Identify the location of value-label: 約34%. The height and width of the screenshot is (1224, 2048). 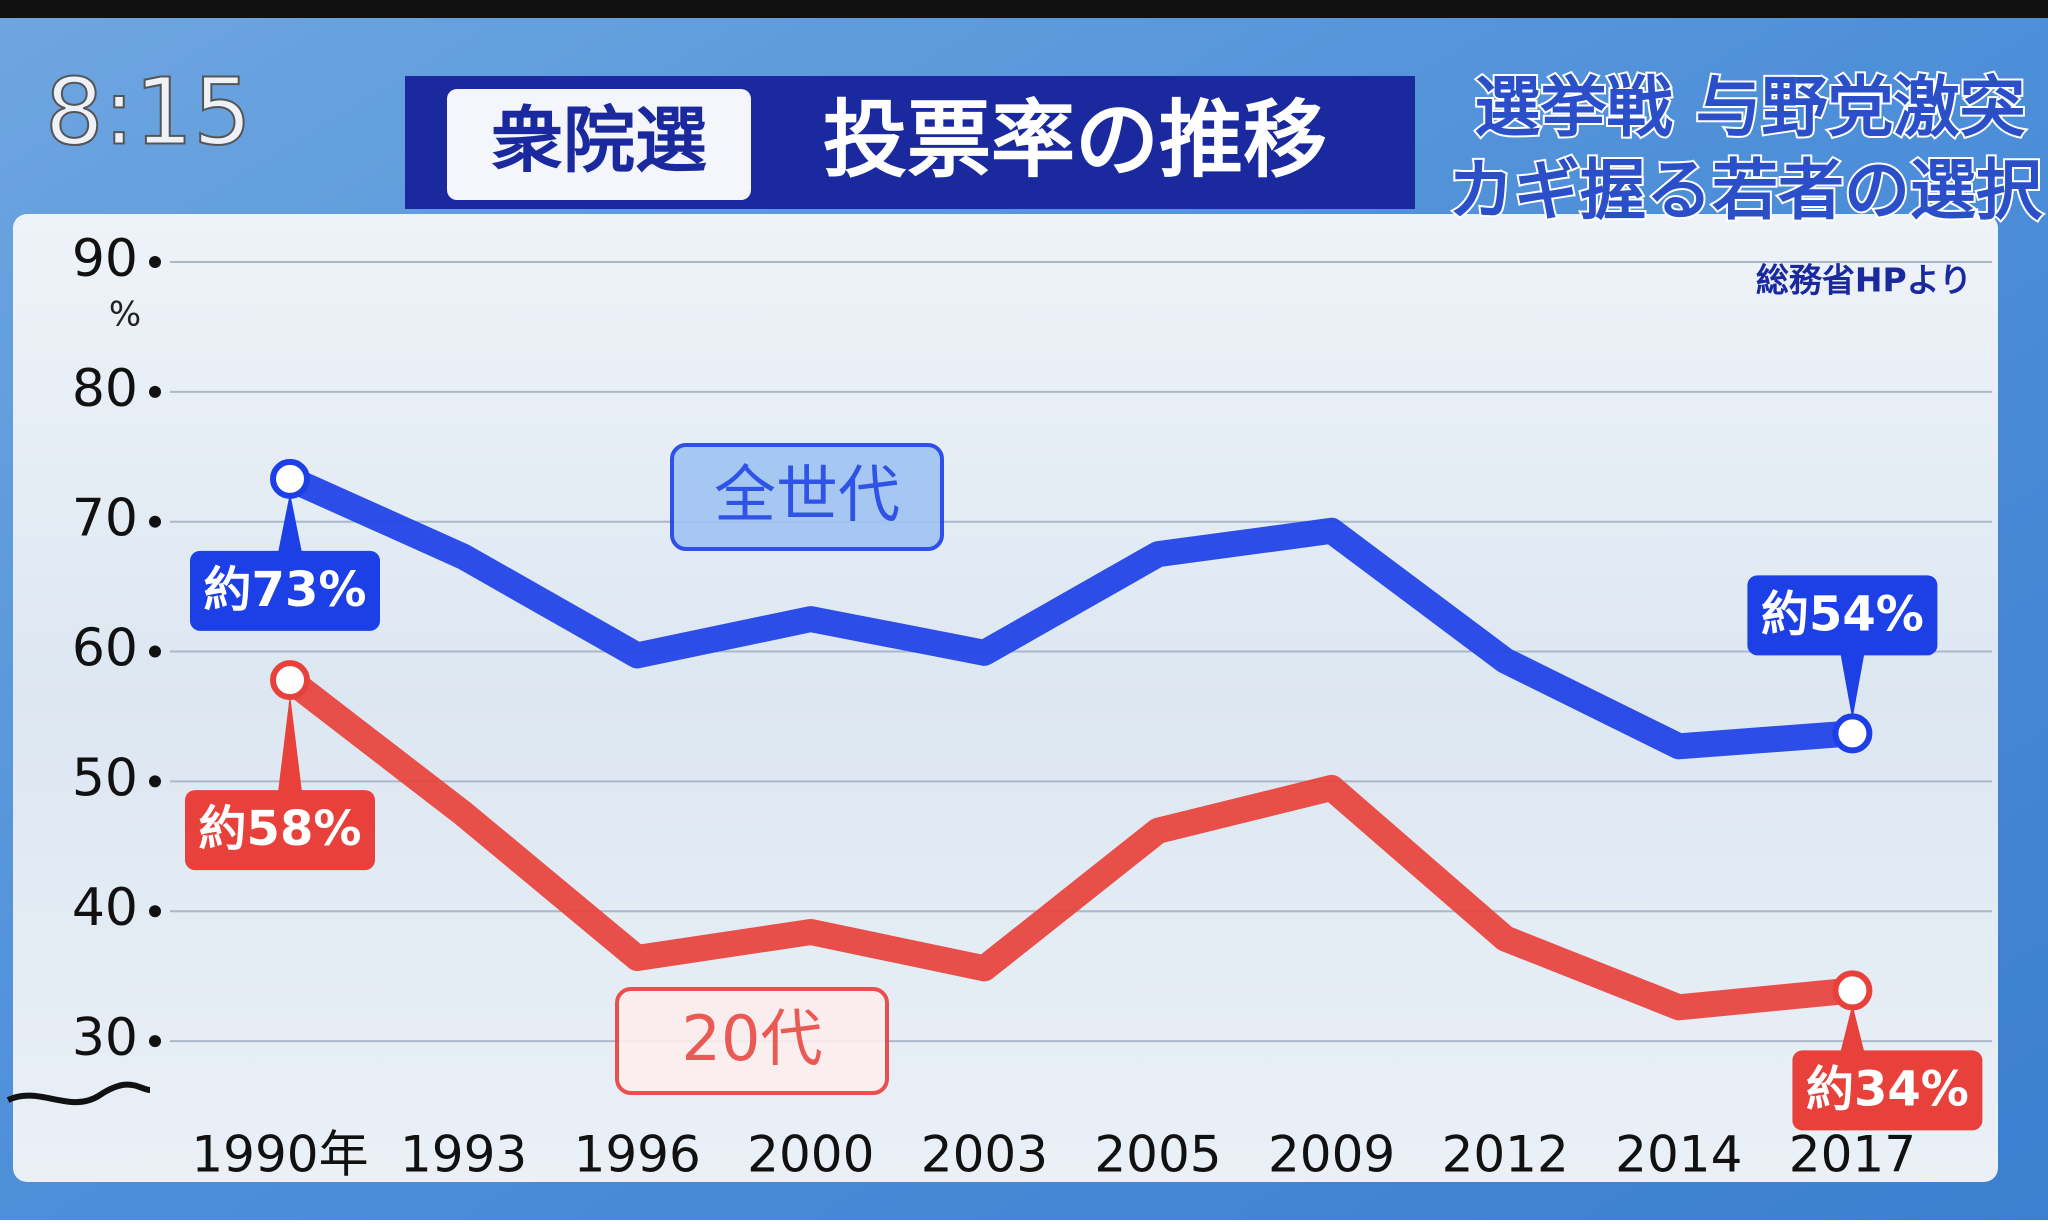
(1887, 1089).